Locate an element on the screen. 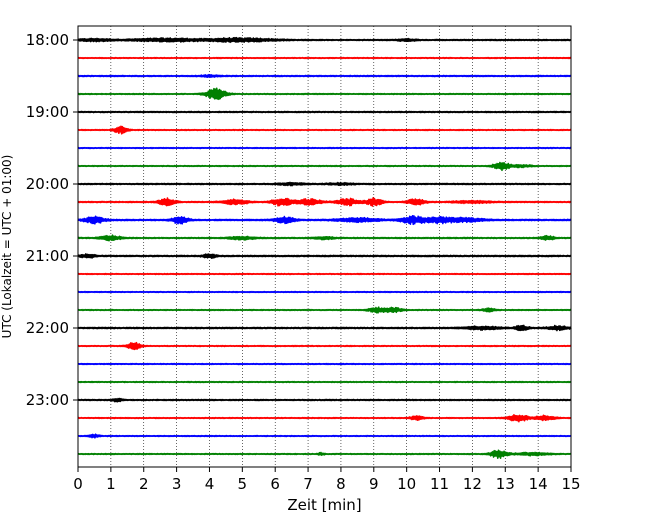 This screenshot has width=650, height=520. trace-2015 is located at coordinates (324, 202).